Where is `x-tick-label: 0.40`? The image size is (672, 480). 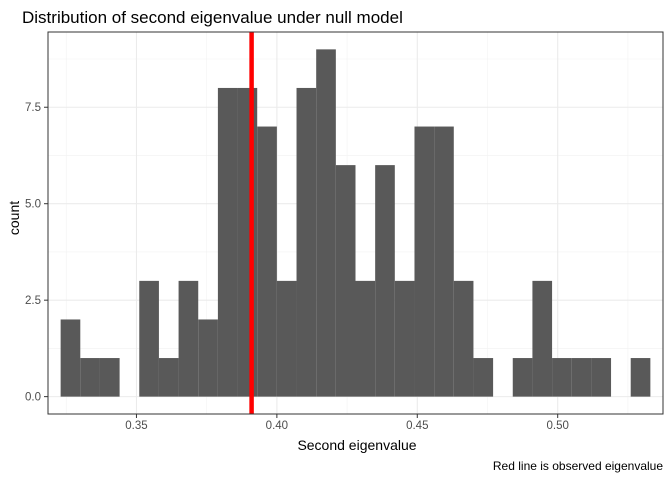 x-tick-label: 0.40 is located at coordinates (277, 426).